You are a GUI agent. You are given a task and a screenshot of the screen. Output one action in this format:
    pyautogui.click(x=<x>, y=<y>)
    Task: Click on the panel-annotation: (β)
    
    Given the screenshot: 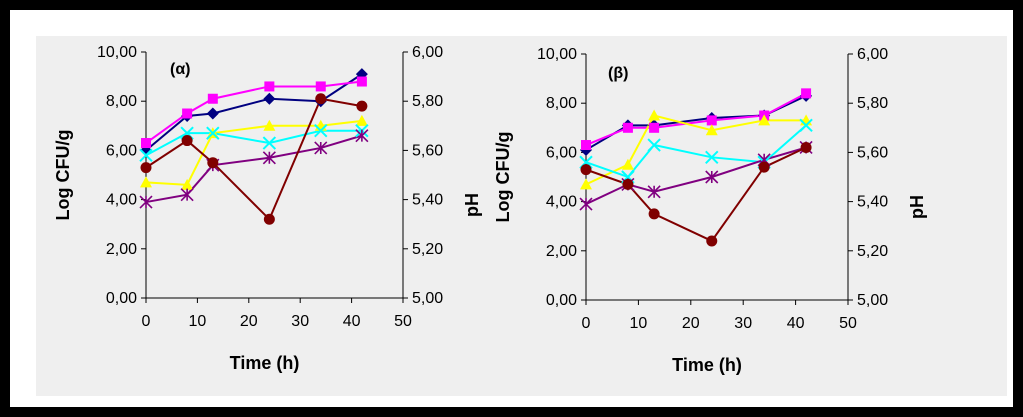 What is the action you would take?
    pyautogui.click(x=618, y=73)
    